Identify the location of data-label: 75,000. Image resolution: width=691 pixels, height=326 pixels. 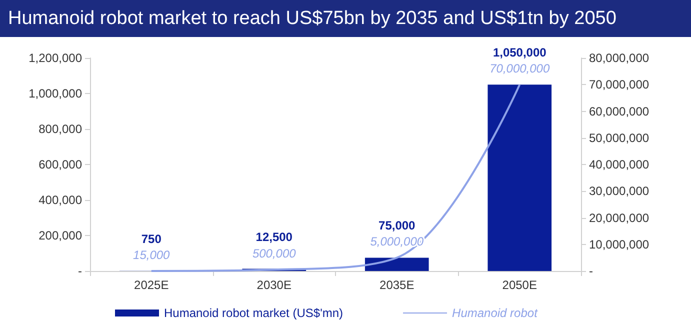
(397, 225).